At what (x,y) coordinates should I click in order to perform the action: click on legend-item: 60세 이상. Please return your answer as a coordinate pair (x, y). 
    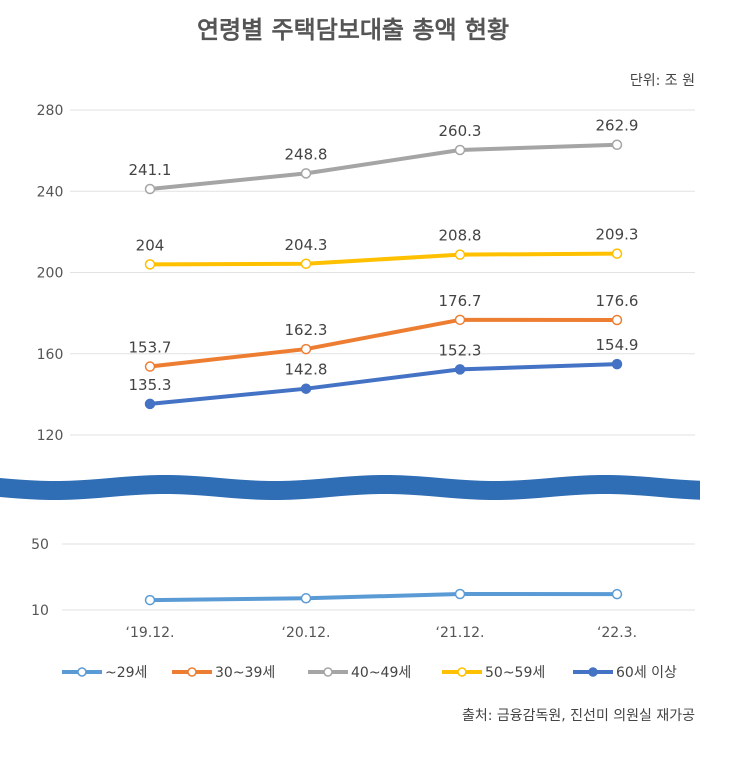
    Looking at the image, I should click on (625, 673).